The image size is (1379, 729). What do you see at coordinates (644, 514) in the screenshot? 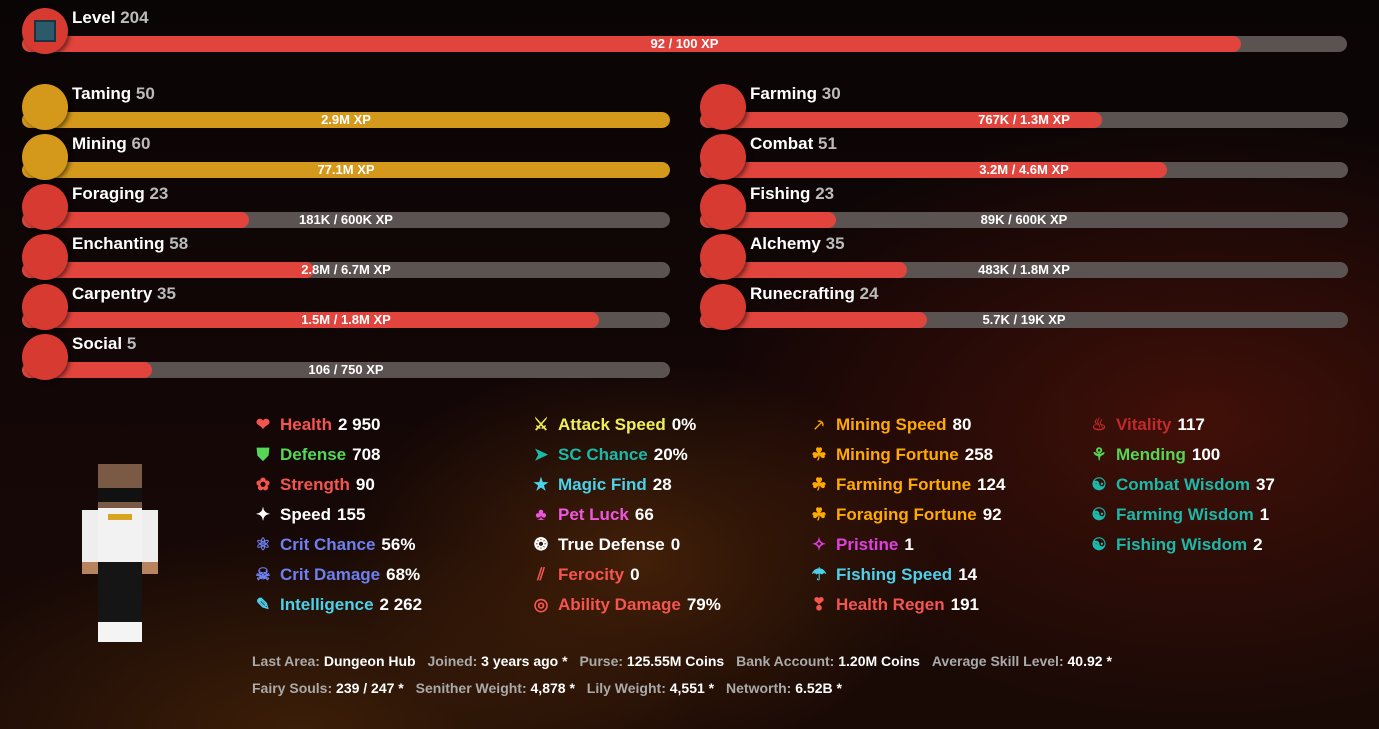
I see `stat-value: 66` at bounding box center [644, 514].